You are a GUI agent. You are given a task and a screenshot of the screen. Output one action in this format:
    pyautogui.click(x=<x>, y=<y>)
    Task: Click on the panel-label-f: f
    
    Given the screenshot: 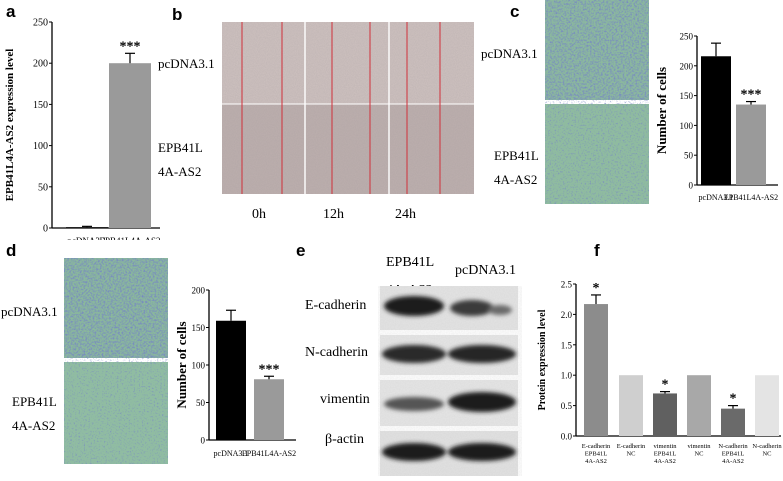 What is the action you would take?
    pyautogui.click(x=597, y=250)
    